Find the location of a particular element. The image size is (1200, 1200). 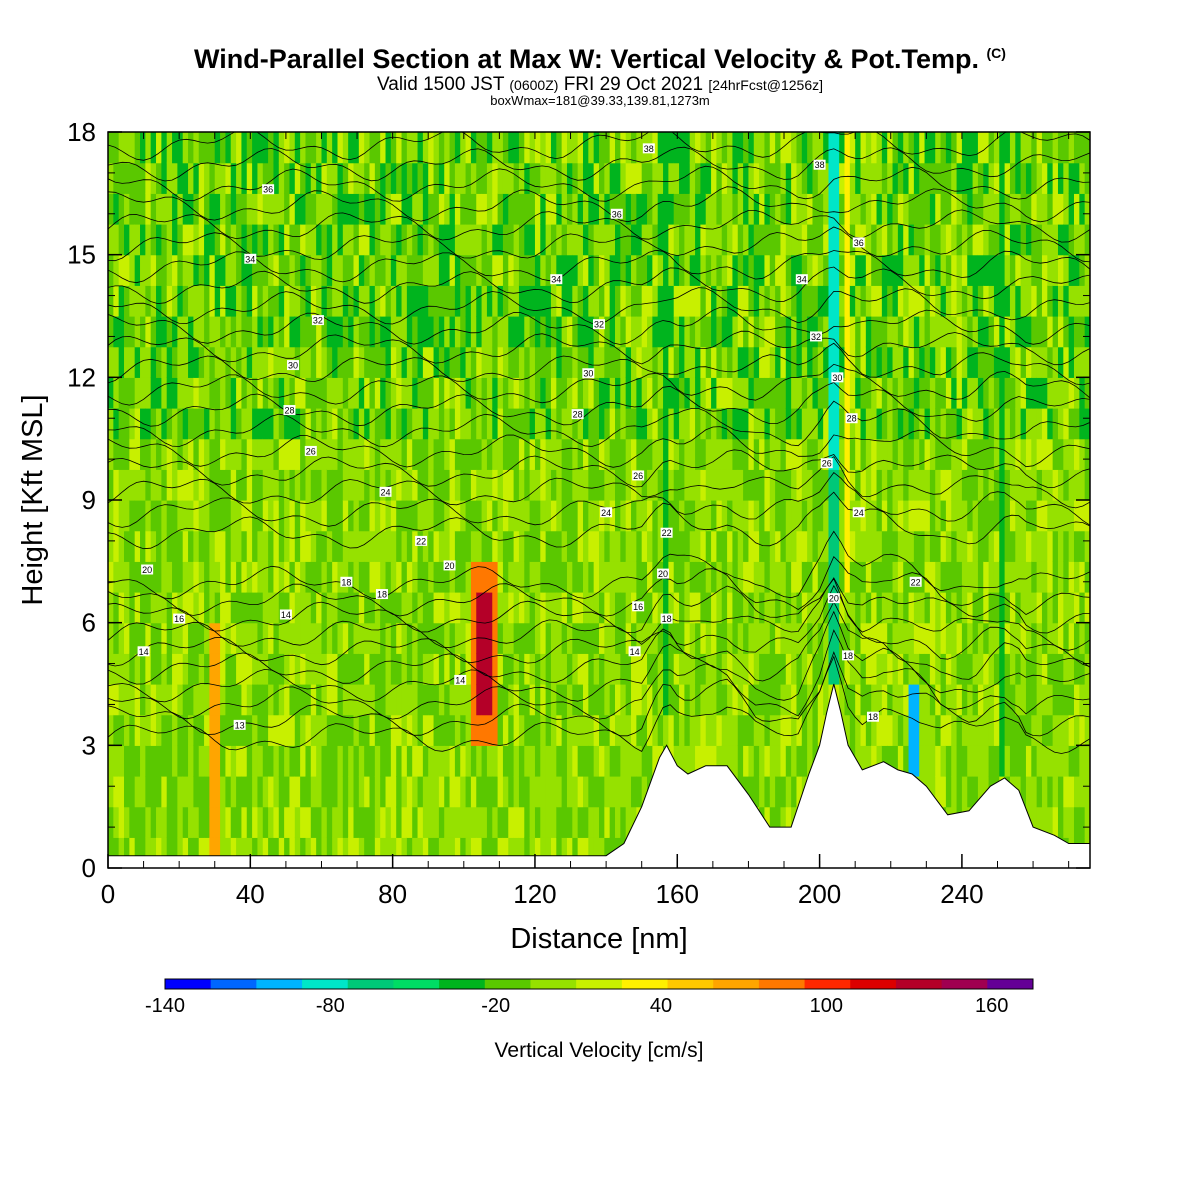

contour-label-text: 16 is located at coordinates (638, 607).